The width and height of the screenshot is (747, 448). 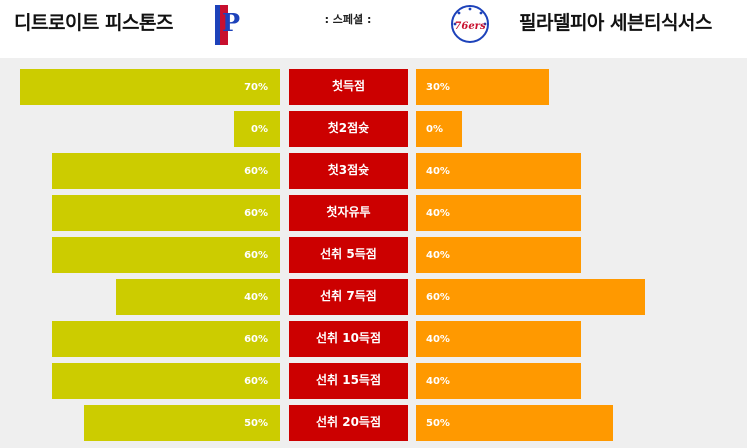 I want to click on stat-row: 60% 첫자유투 40%, so click(x=373, y=213).